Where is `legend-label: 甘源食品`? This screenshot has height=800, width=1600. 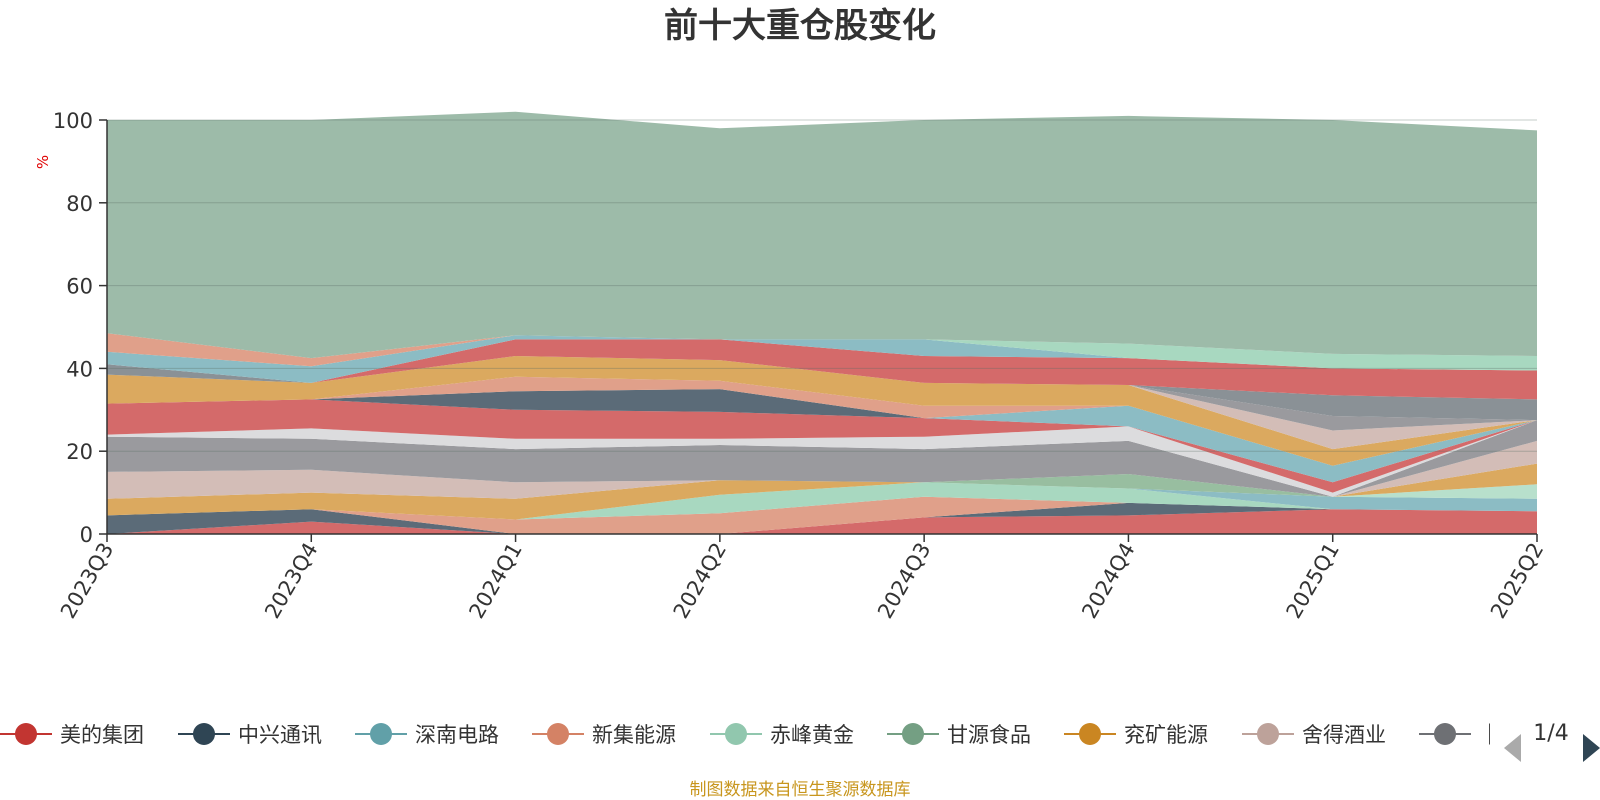 legend-label: 甘源食品 is located at coordinates (989, 735).